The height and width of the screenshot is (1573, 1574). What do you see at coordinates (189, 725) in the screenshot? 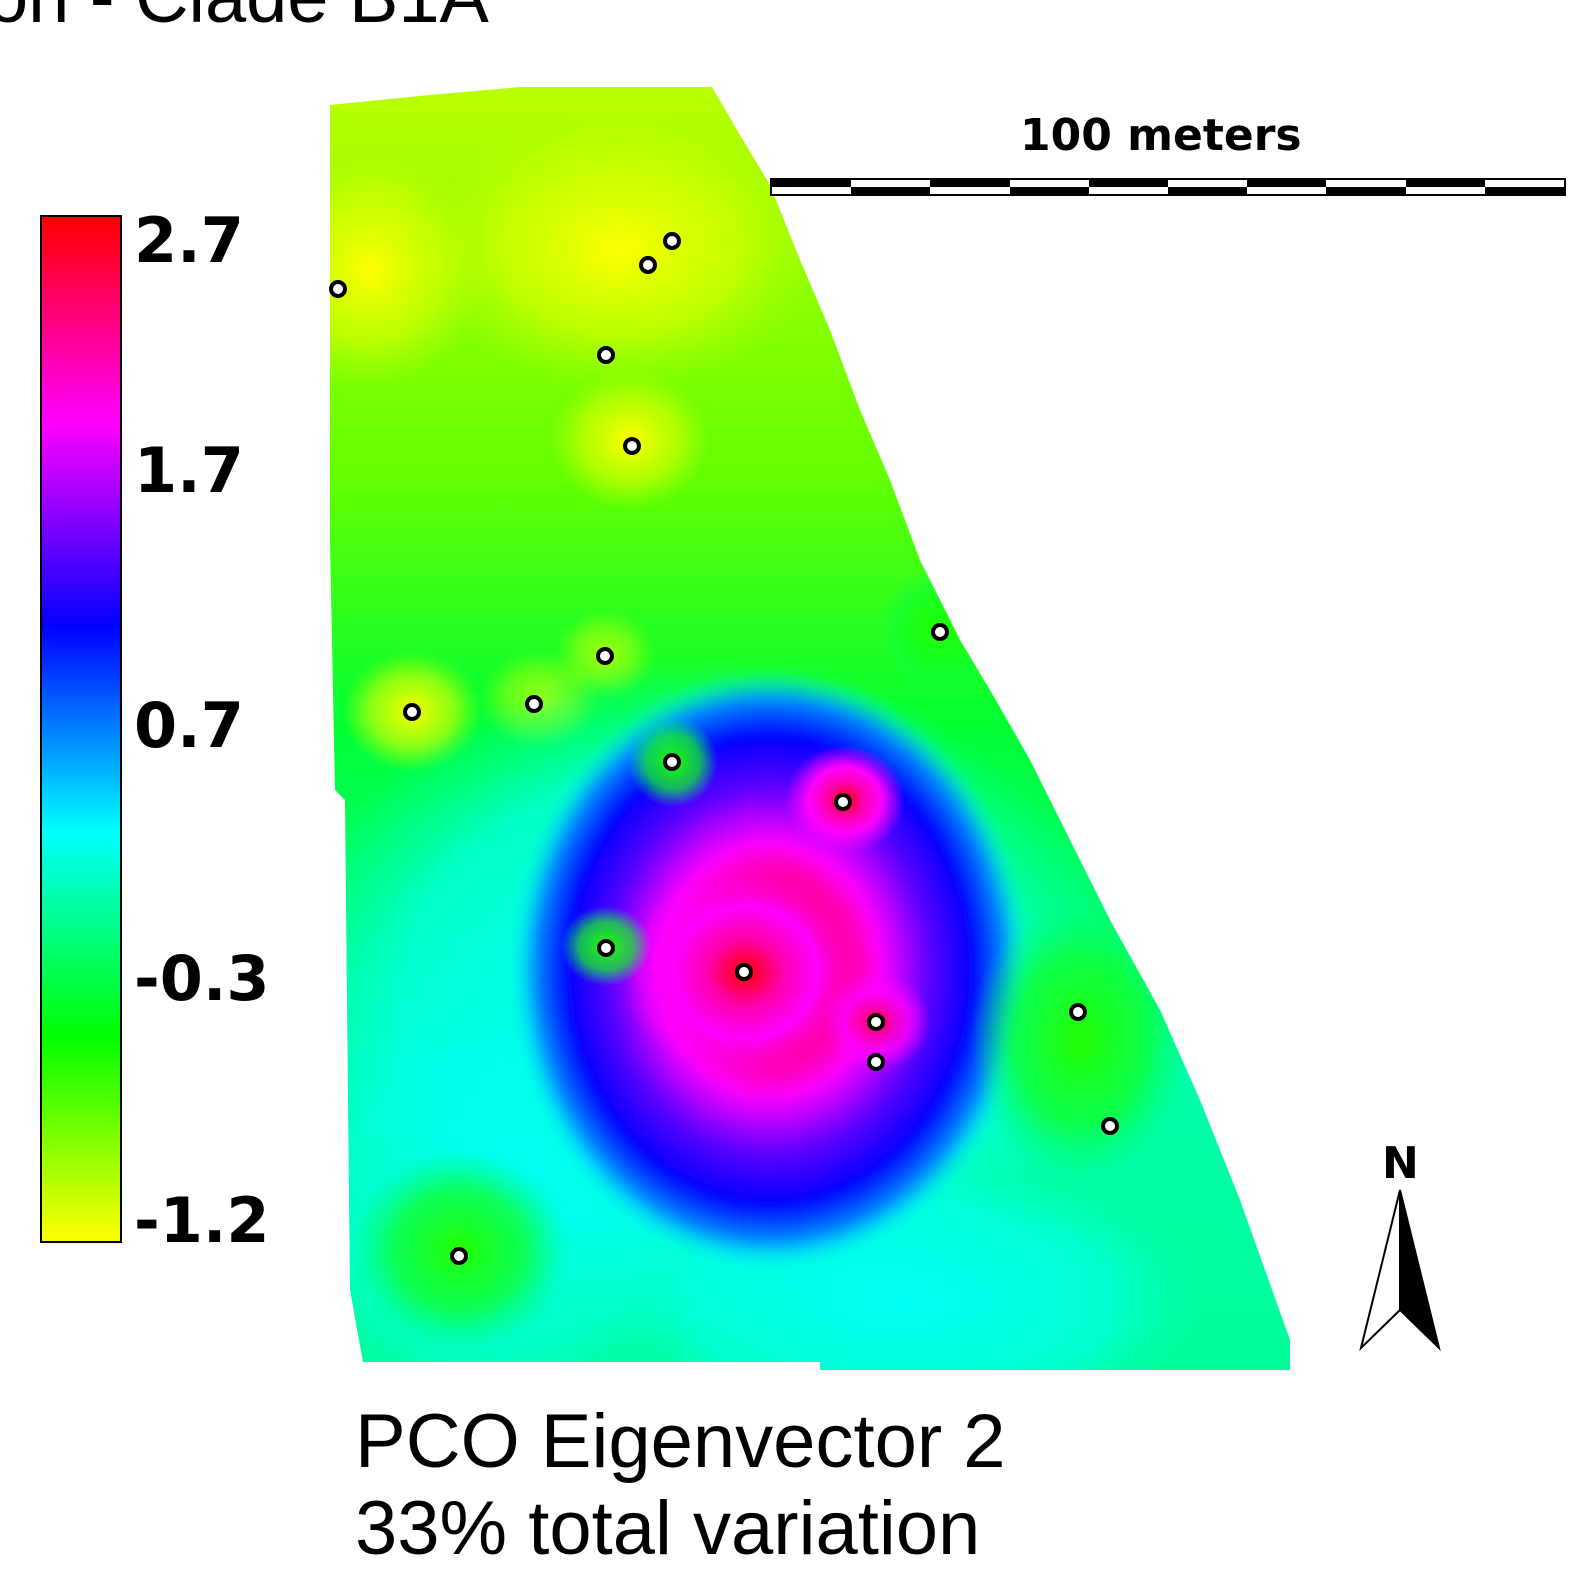
I see `legend-label-3: 0.7` at bounding box center [189, 725].